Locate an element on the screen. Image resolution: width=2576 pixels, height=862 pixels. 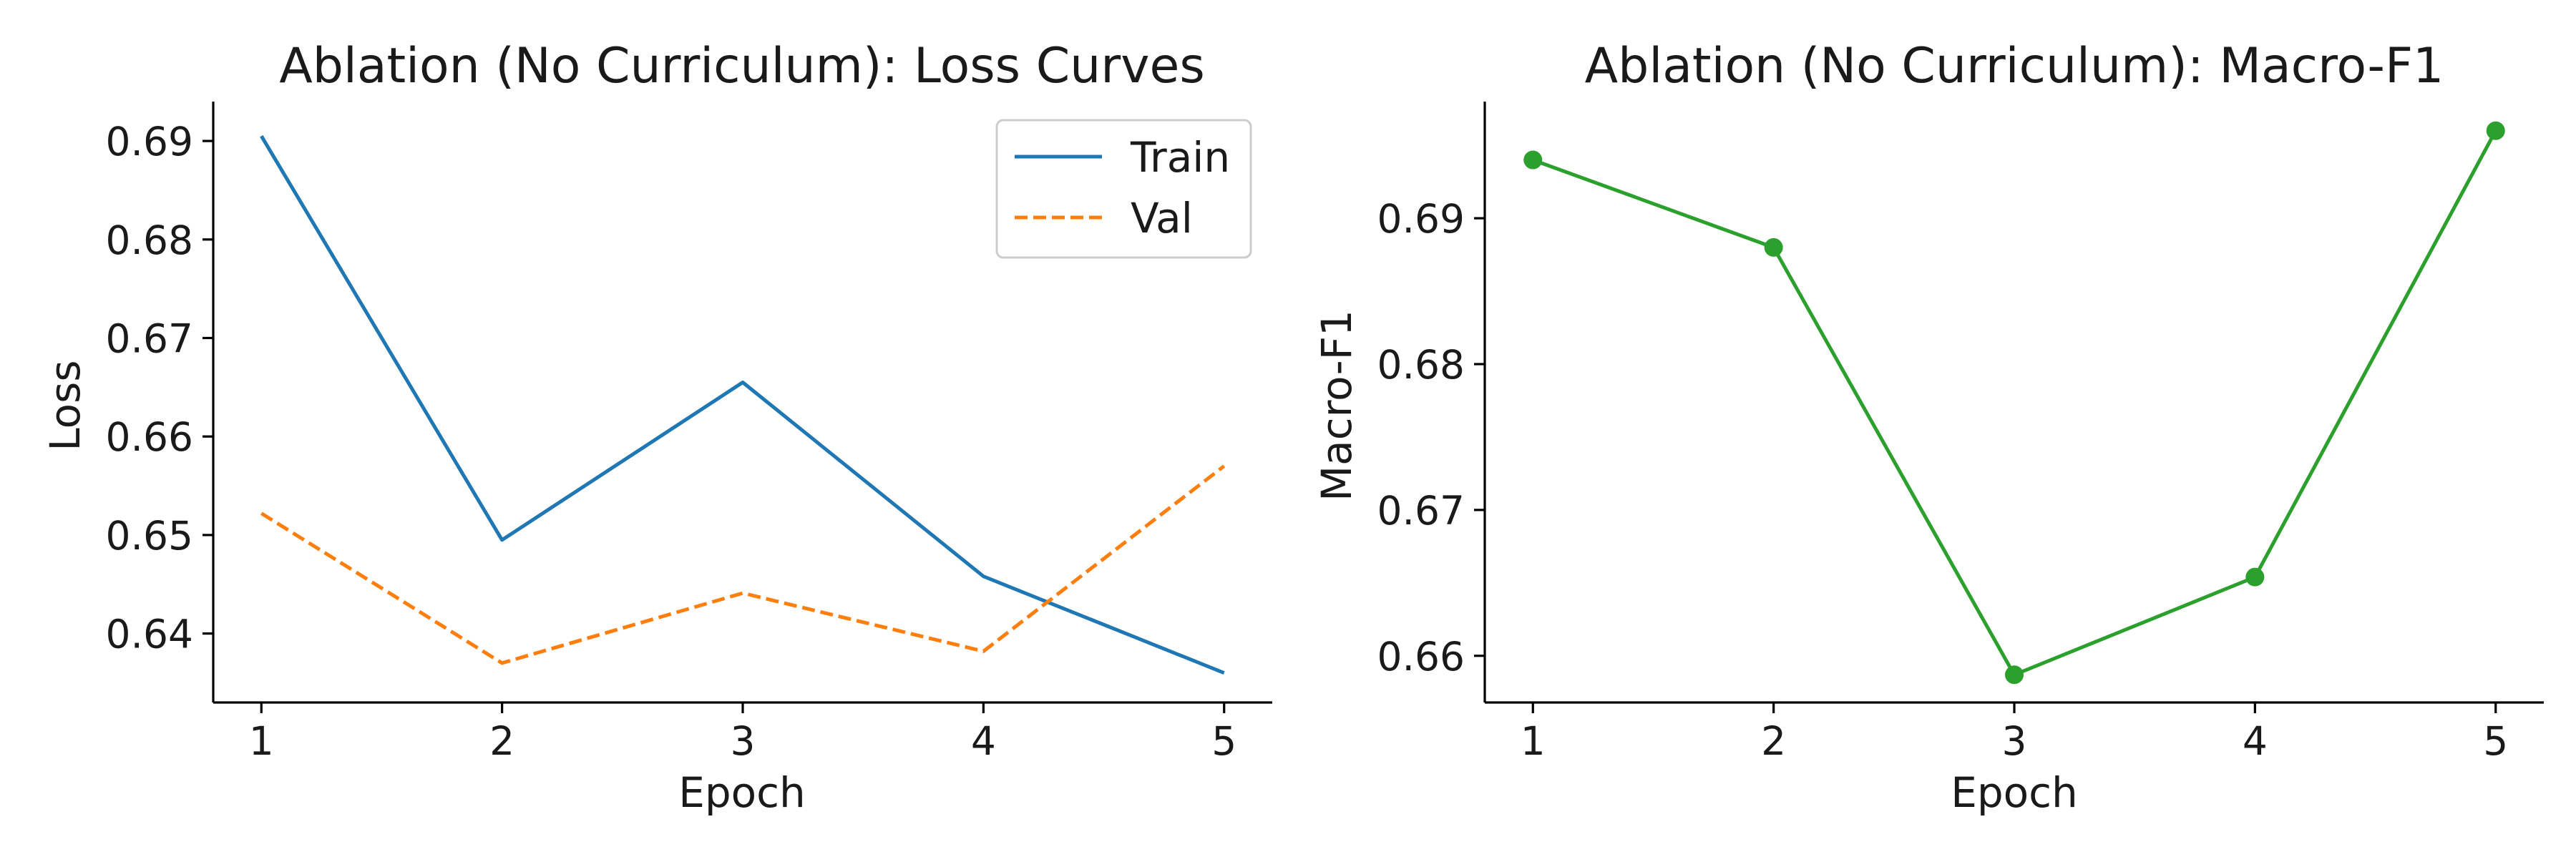
legend-frame is located at coordinates (1123, 189).